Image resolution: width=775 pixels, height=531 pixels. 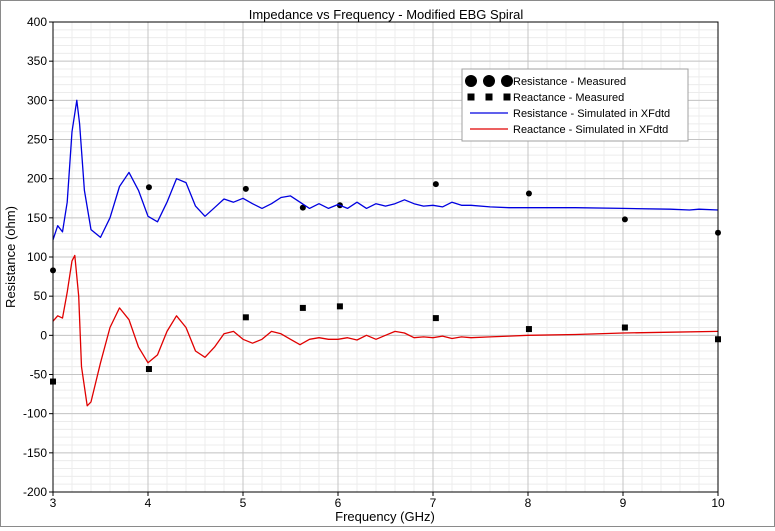 I want to click on y-axis-label: Resistance (ohm), so click(x=10, y=257).